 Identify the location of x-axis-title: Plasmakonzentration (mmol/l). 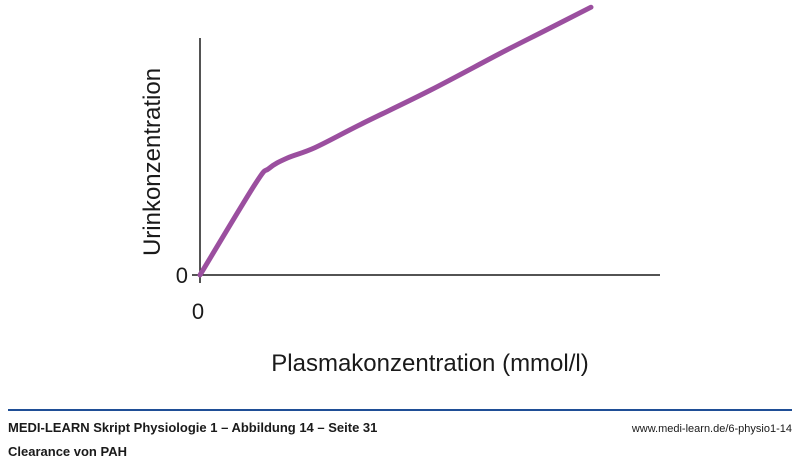
(429, 363).